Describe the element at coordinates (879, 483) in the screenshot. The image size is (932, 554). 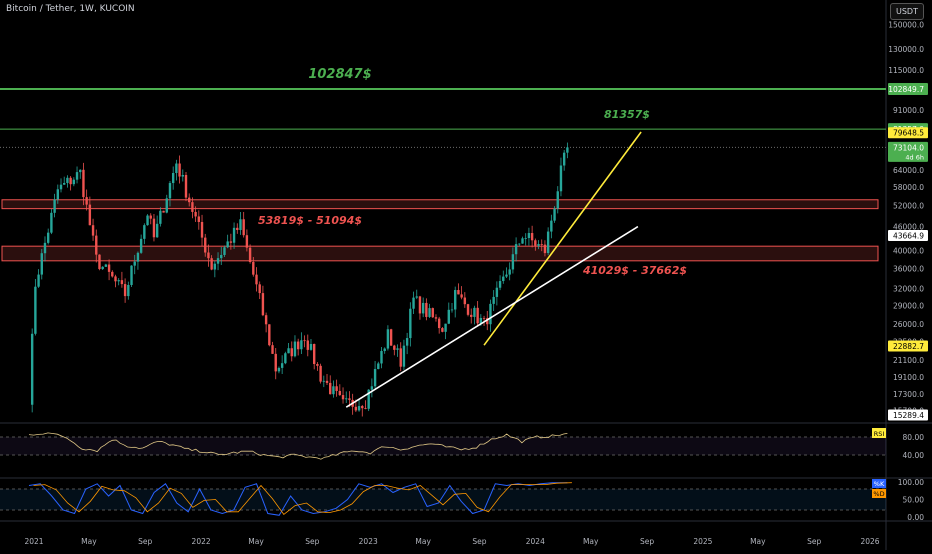
I see `stoch-k-badge` at that location.